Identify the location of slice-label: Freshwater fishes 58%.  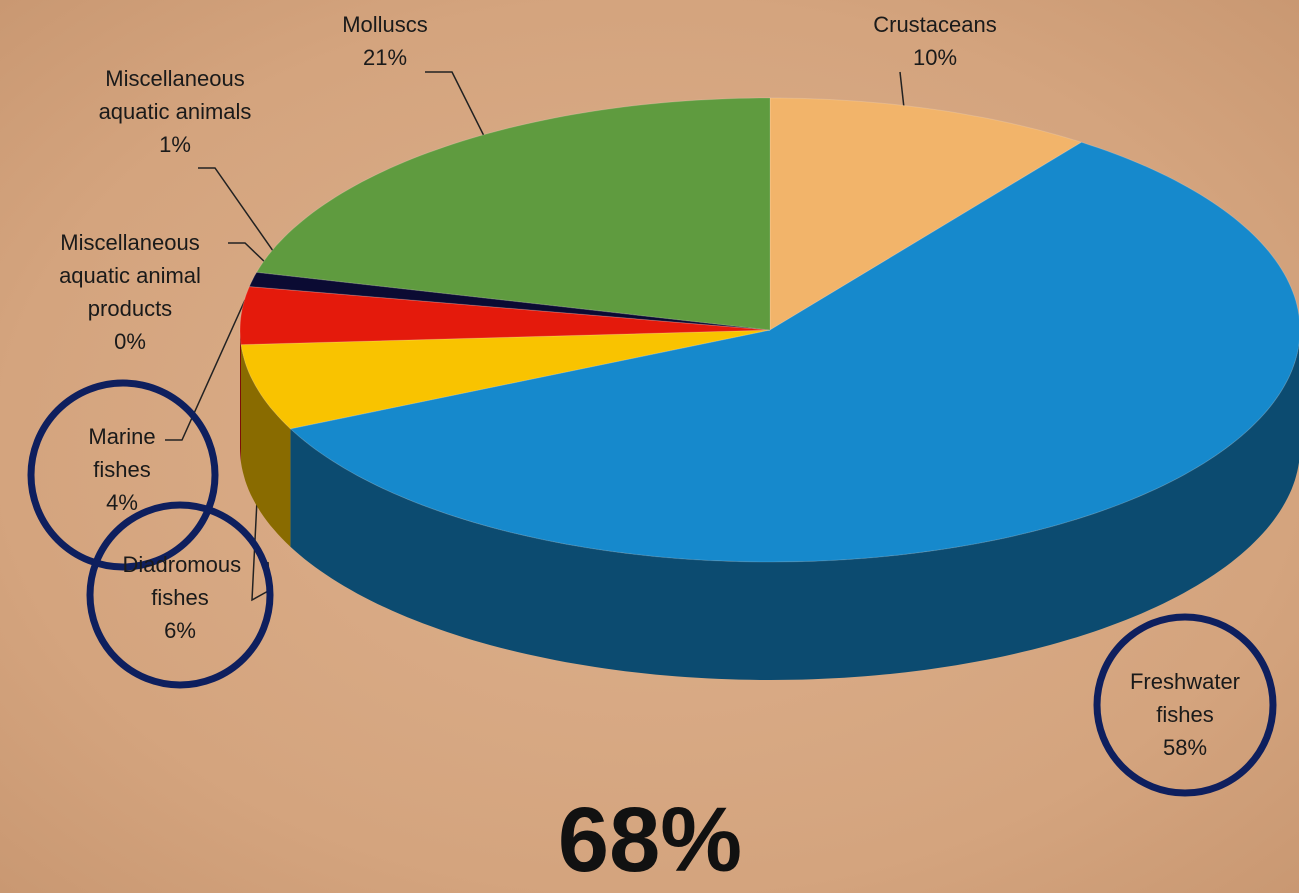
(1185, 714).